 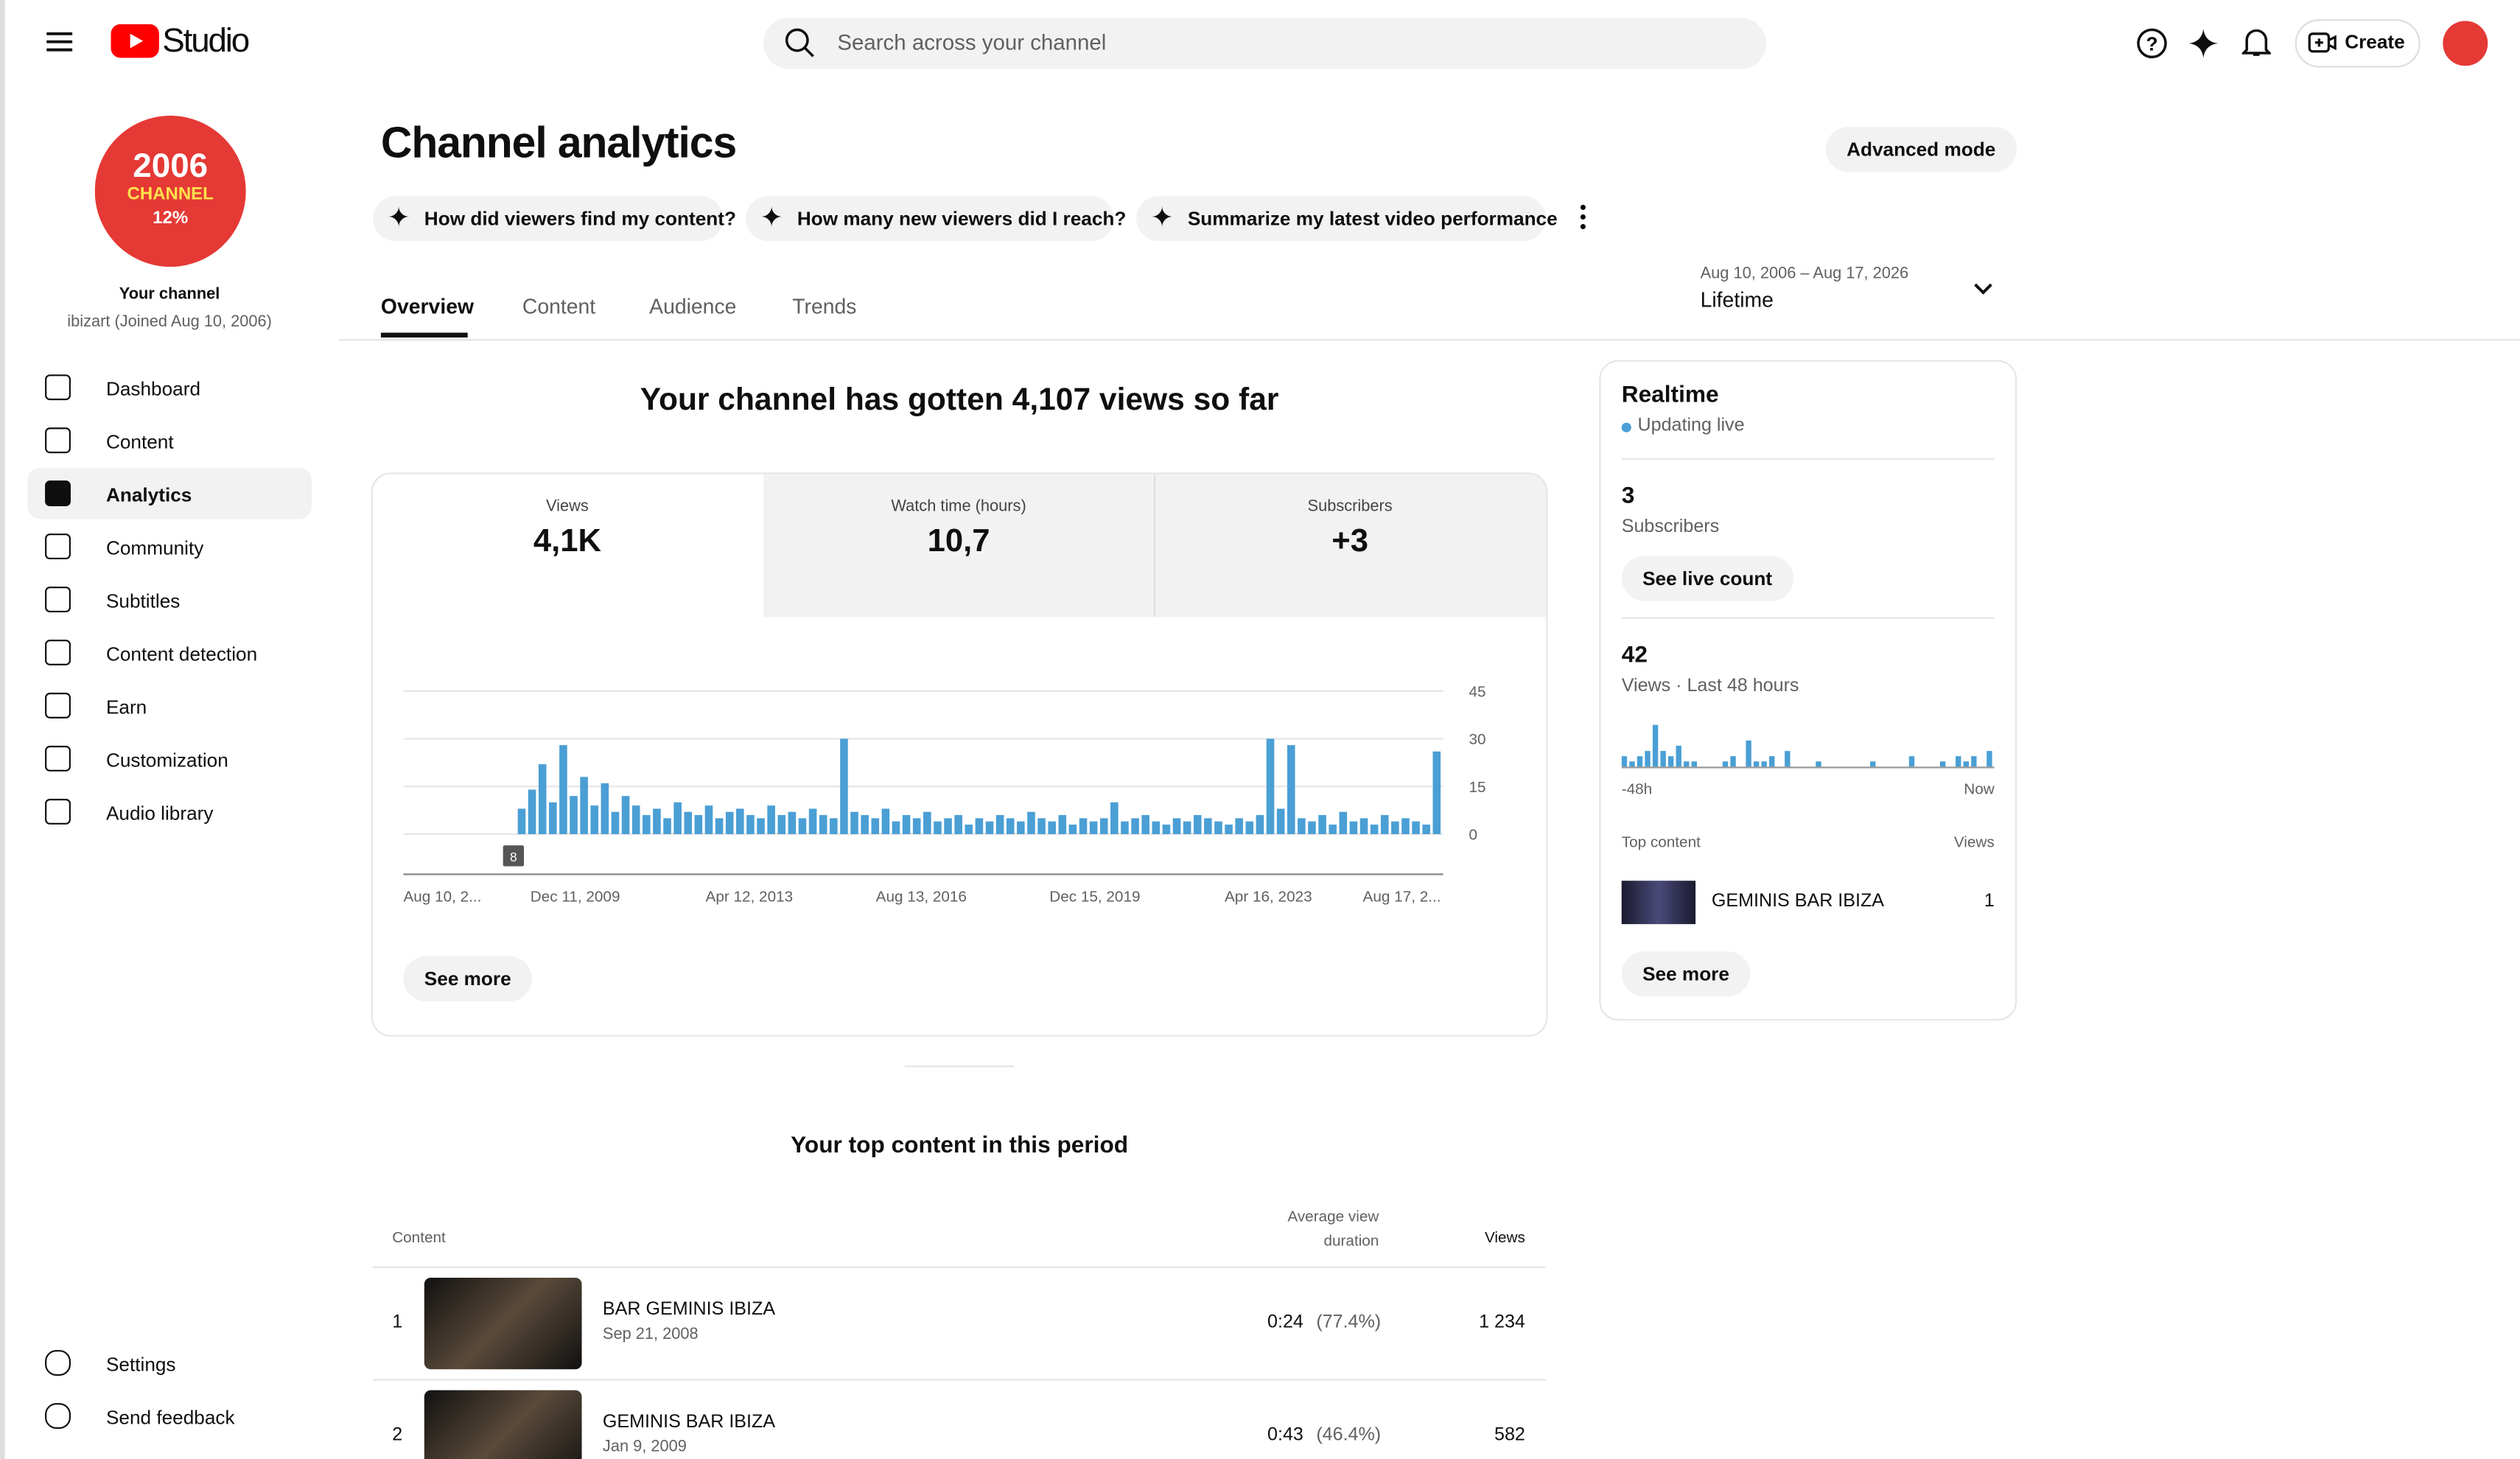 I want to click on more-icon, so click(x=1583, y=217).